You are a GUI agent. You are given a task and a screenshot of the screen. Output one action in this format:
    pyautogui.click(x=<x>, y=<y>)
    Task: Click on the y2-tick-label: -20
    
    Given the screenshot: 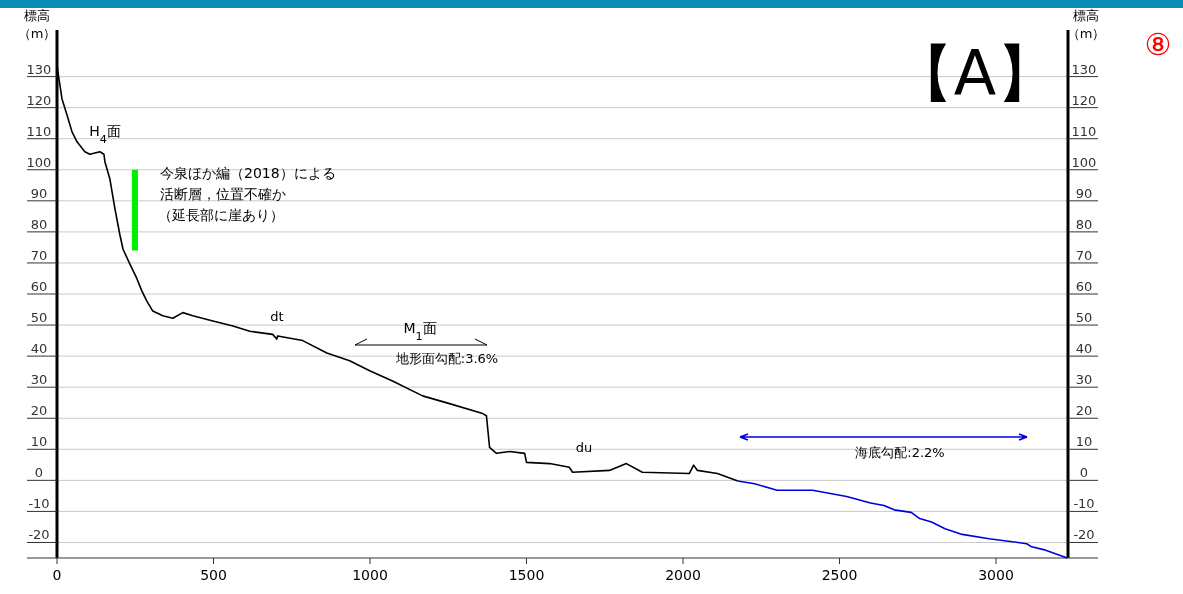 What is the action you would take?
    pyautogui.click(x=1084, y=535)
    